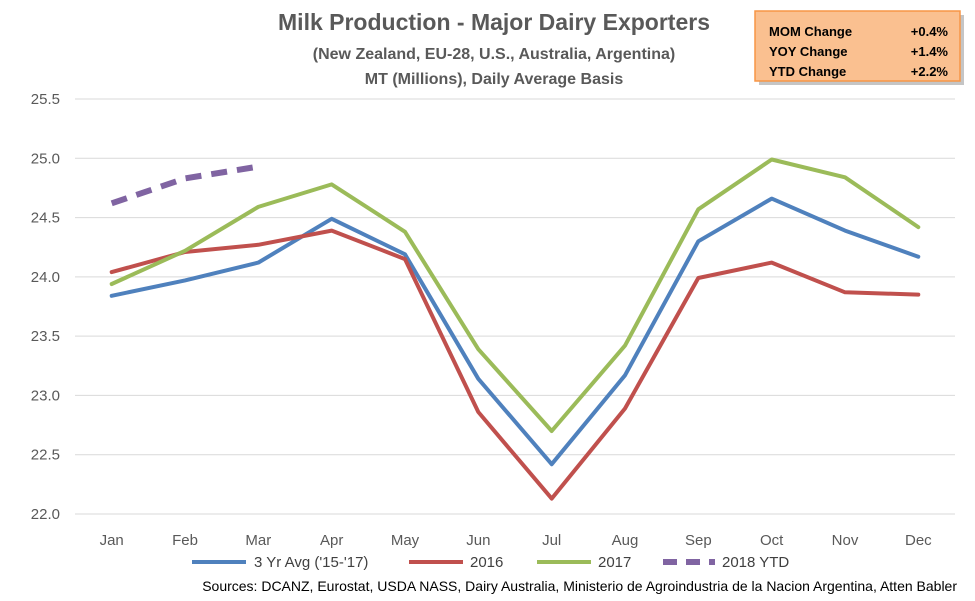 Image resolution: width=975 pixels, height=601 pixels. What do you see at coordinates (185, 540) in the screenshot?
I see `x-tick-label-feb: Feb` at bounding box center [185, 540].